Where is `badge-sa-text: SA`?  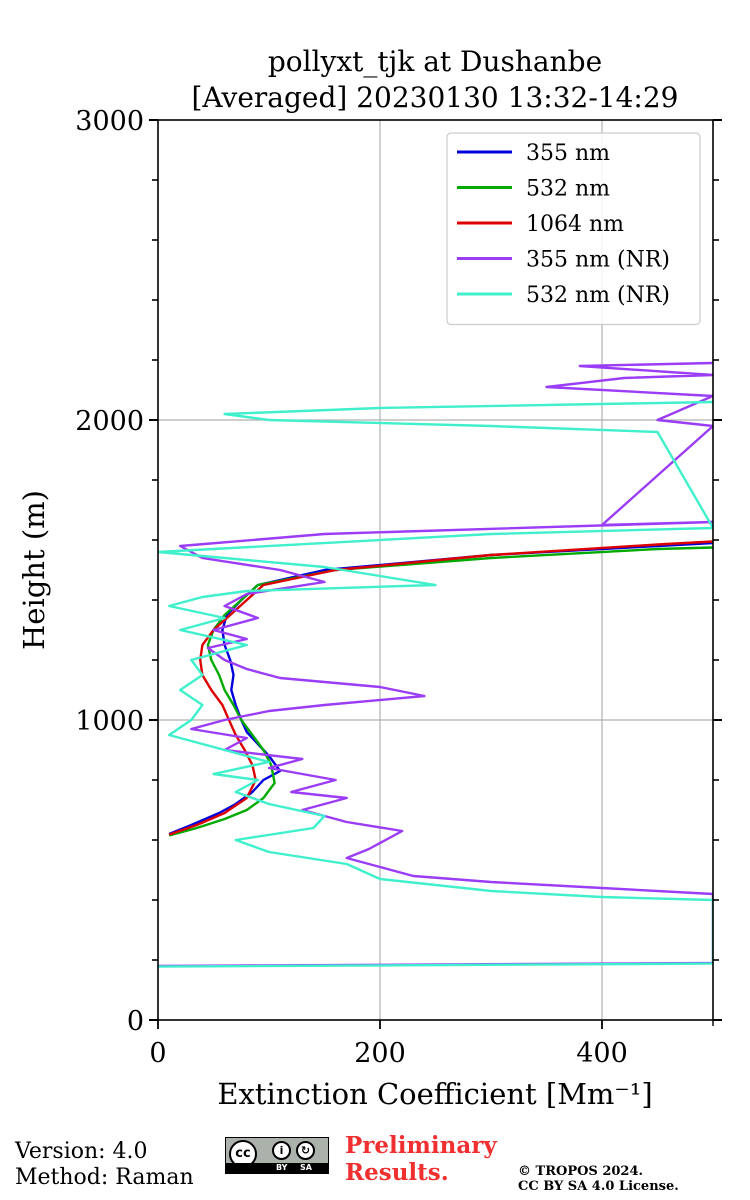
badge-sa-text: SA is located at coordinates (306, 1167).